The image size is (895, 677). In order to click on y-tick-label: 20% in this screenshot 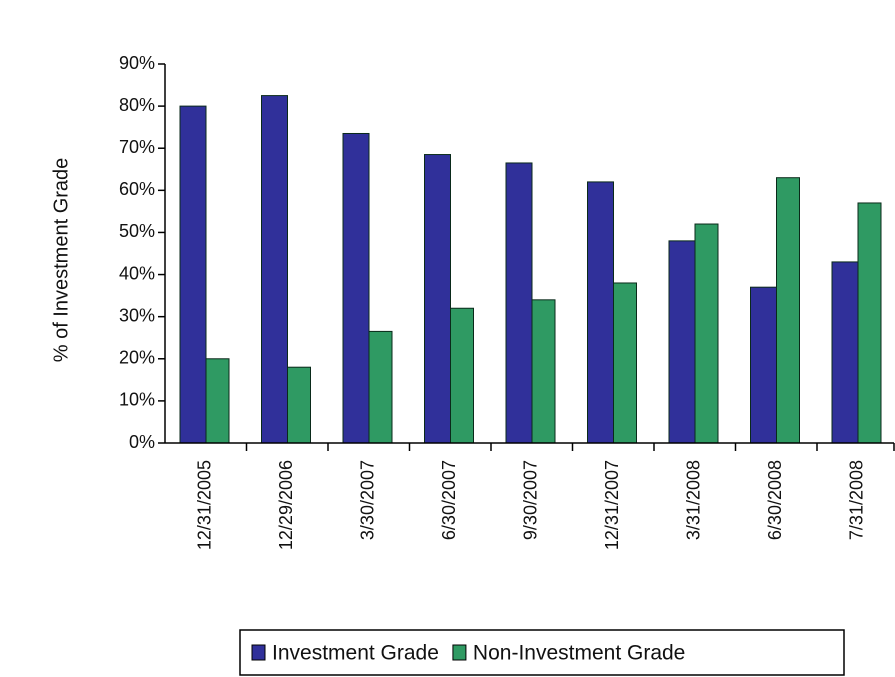, I will do `click(137, 358)`.